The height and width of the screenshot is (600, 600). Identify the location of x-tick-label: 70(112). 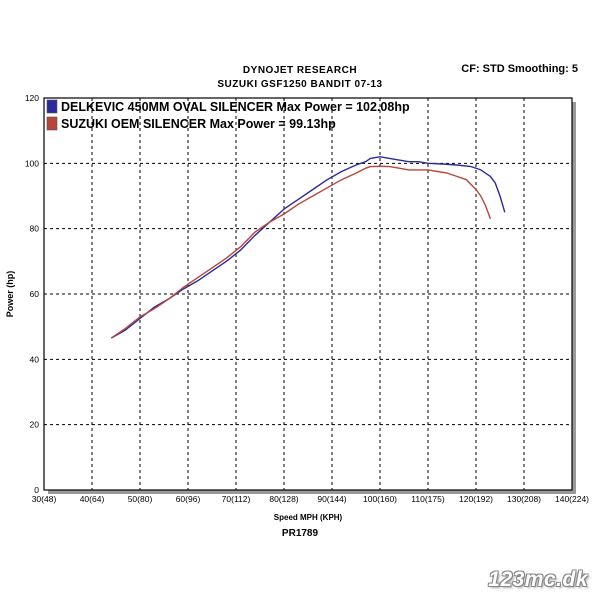
(236, 499).